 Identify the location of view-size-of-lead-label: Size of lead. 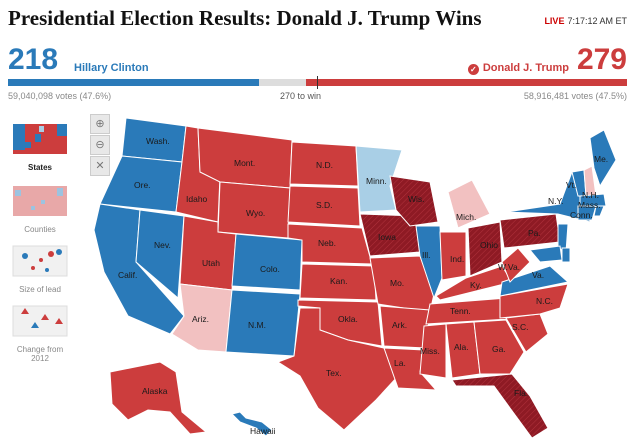
(40, 289).